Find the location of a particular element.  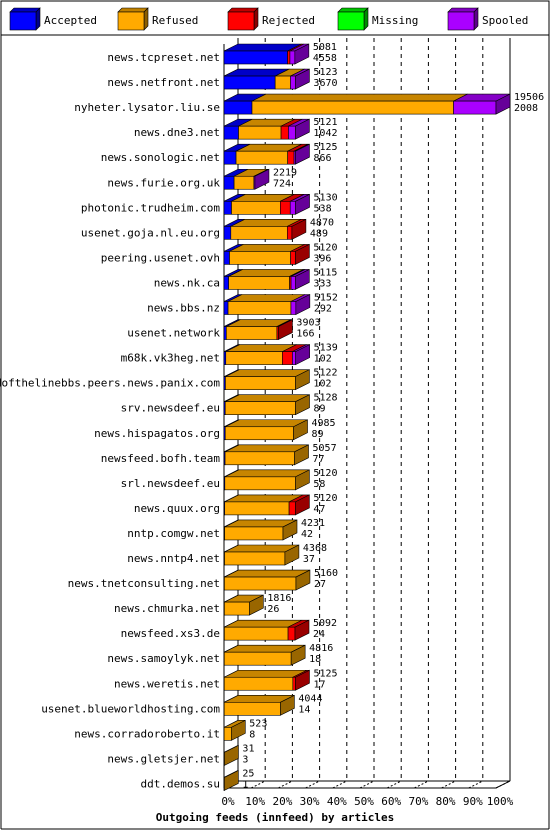

data-label-offered: 4231 is located at coordinates (313, 523).